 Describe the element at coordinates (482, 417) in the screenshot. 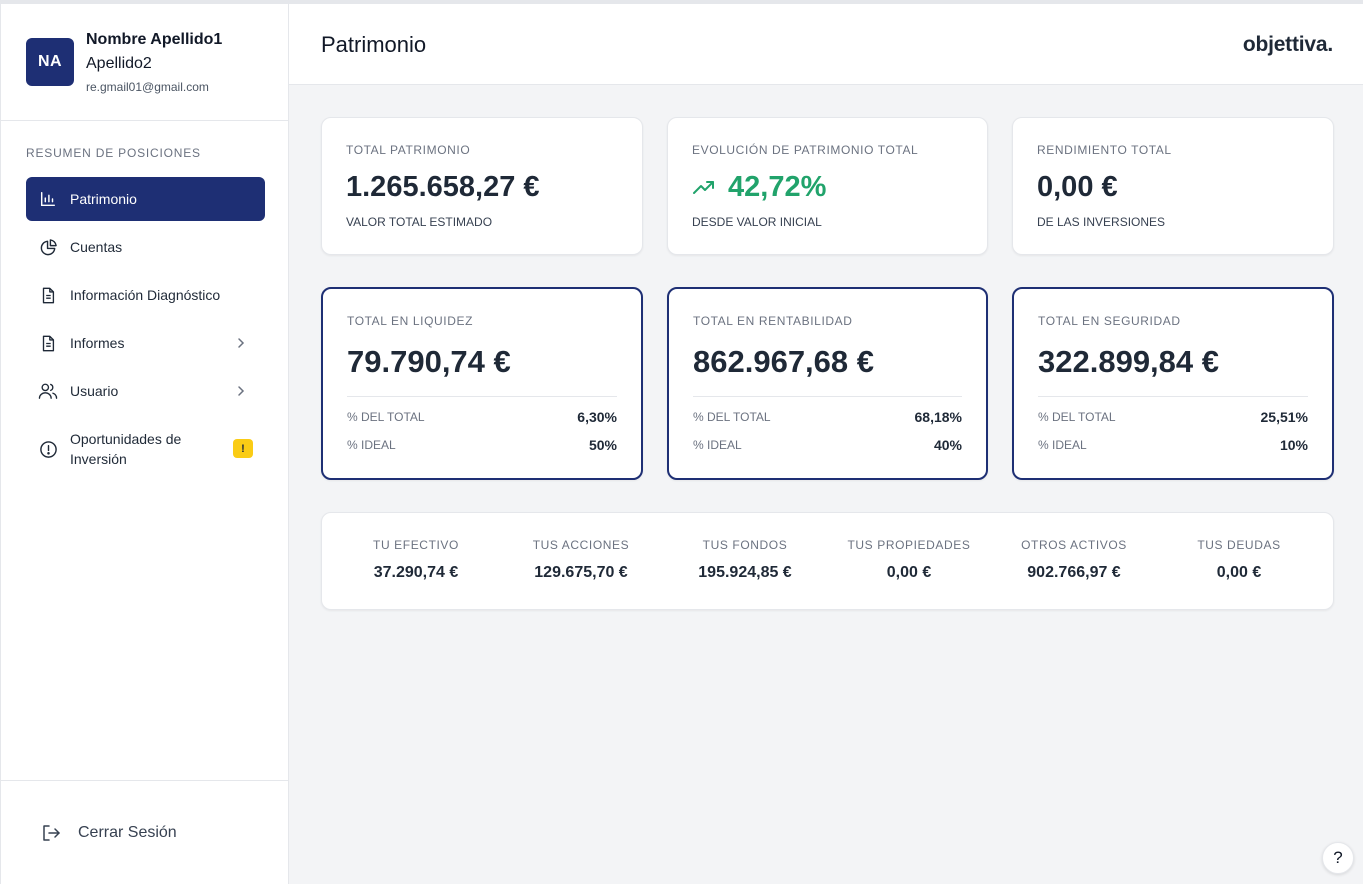

I see `pct-total-row: % DEL TOTAL 6,30%` at that location.